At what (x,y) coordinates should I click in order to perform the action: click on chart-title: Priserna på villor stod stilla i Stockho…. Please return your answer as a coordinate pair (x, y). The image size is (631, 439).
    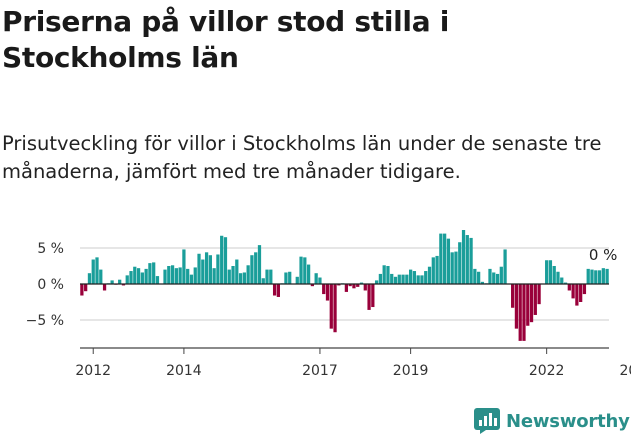
    Looking at the image, I should click on (226, 39).